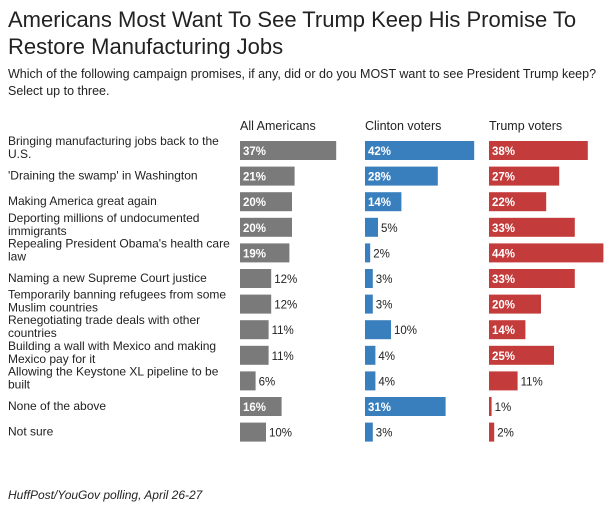 This screenshot has width=612, height=512. I want to click on value-label-all-americans: 10%, so click(280, 434).